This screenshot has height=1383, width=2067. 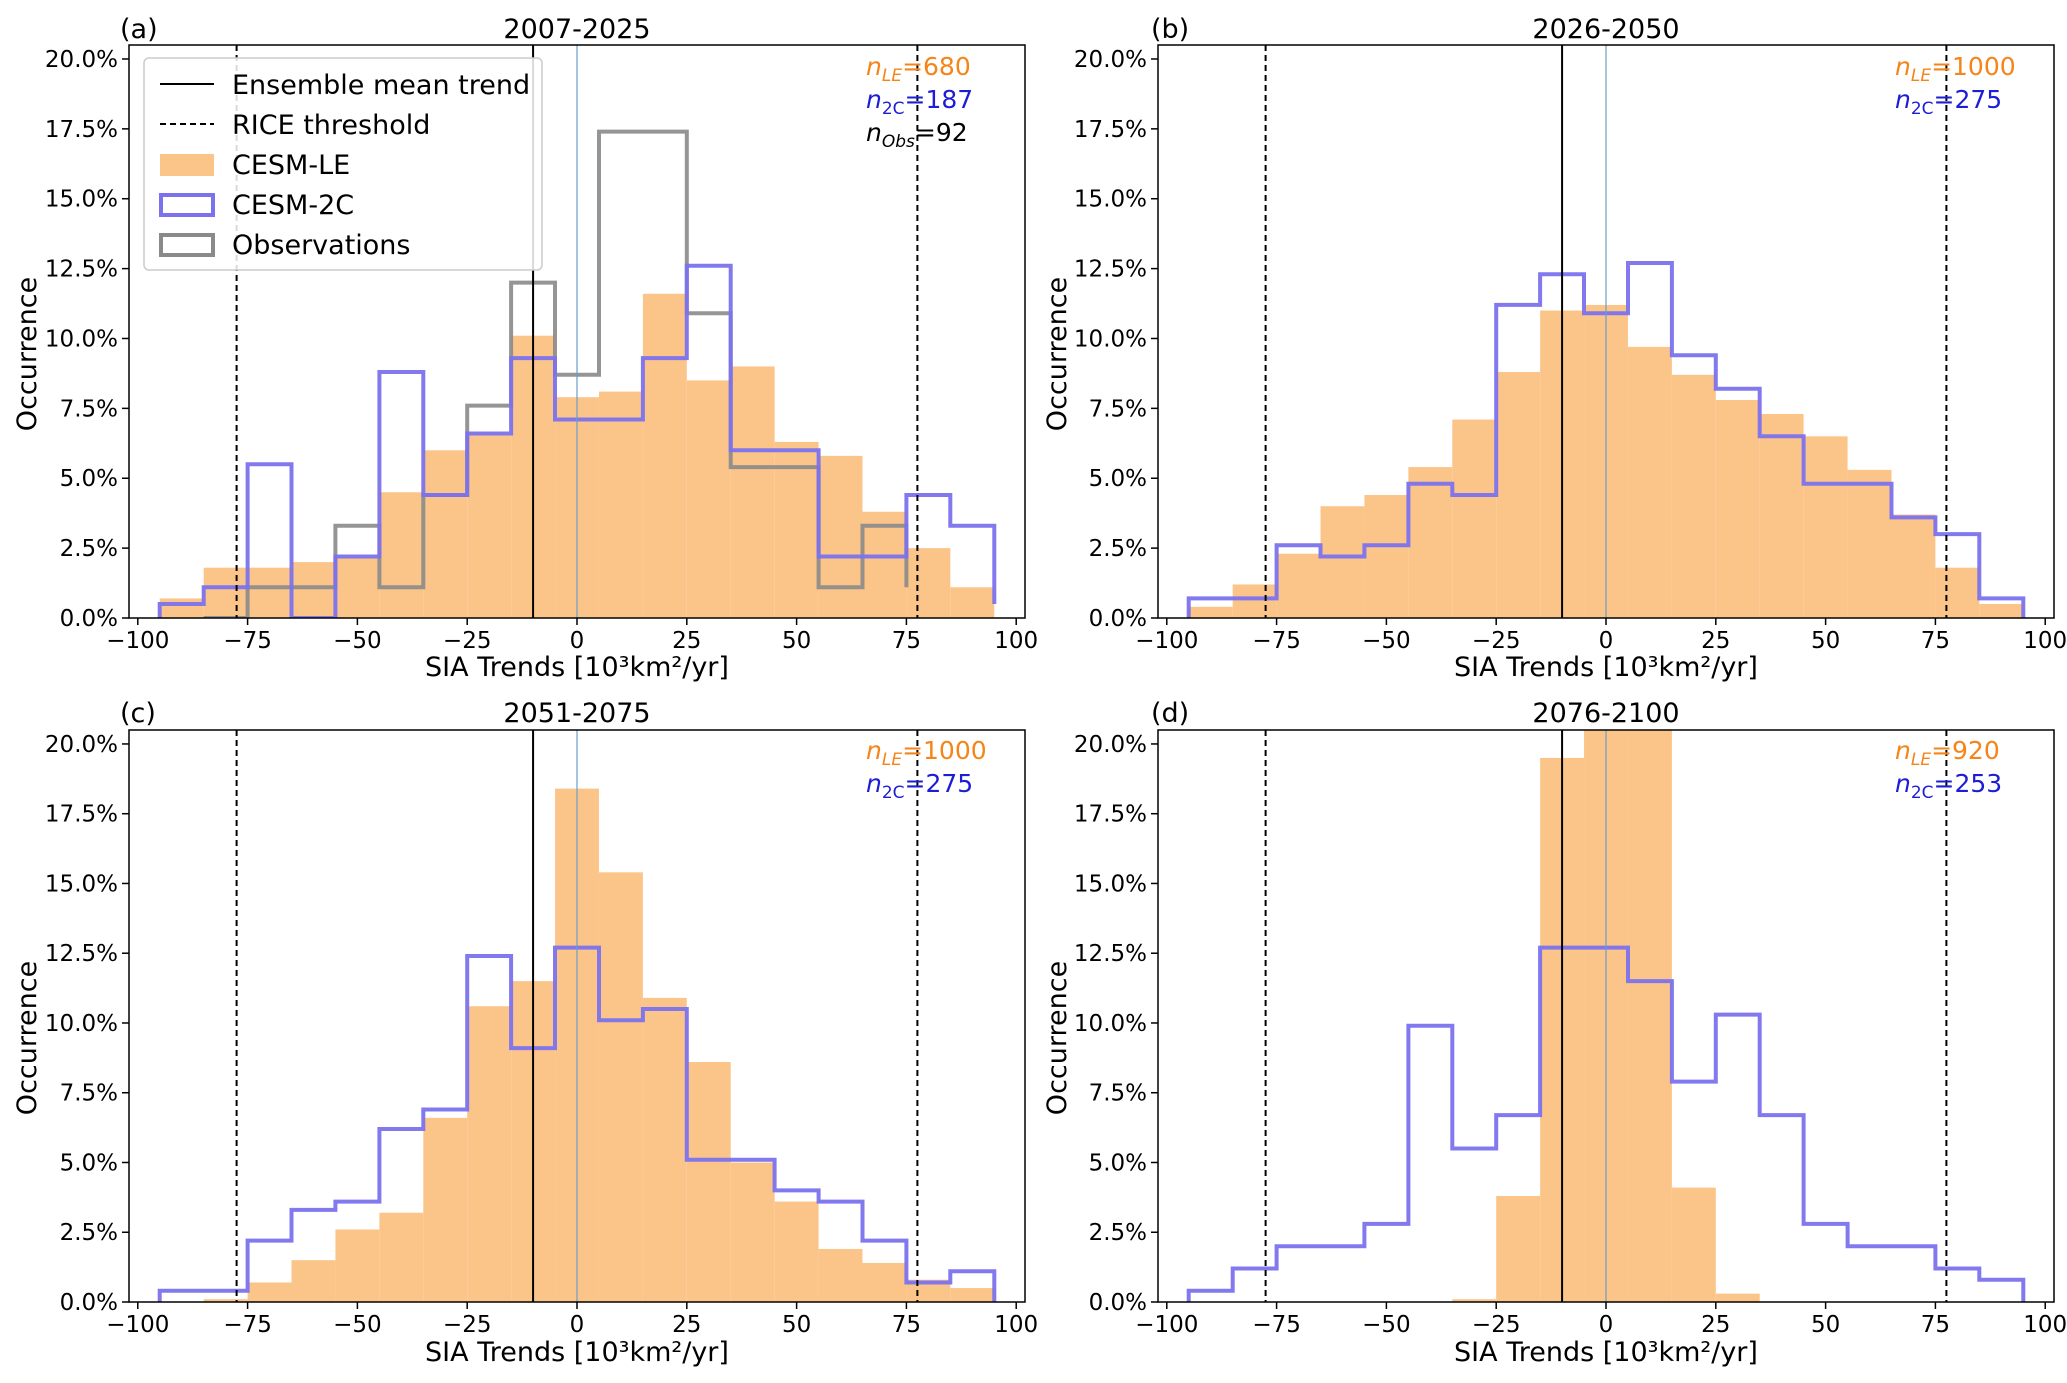 I want to click on x-axis-label: SIA Trends [10³km²/yr], so click(x=1606, y=667).